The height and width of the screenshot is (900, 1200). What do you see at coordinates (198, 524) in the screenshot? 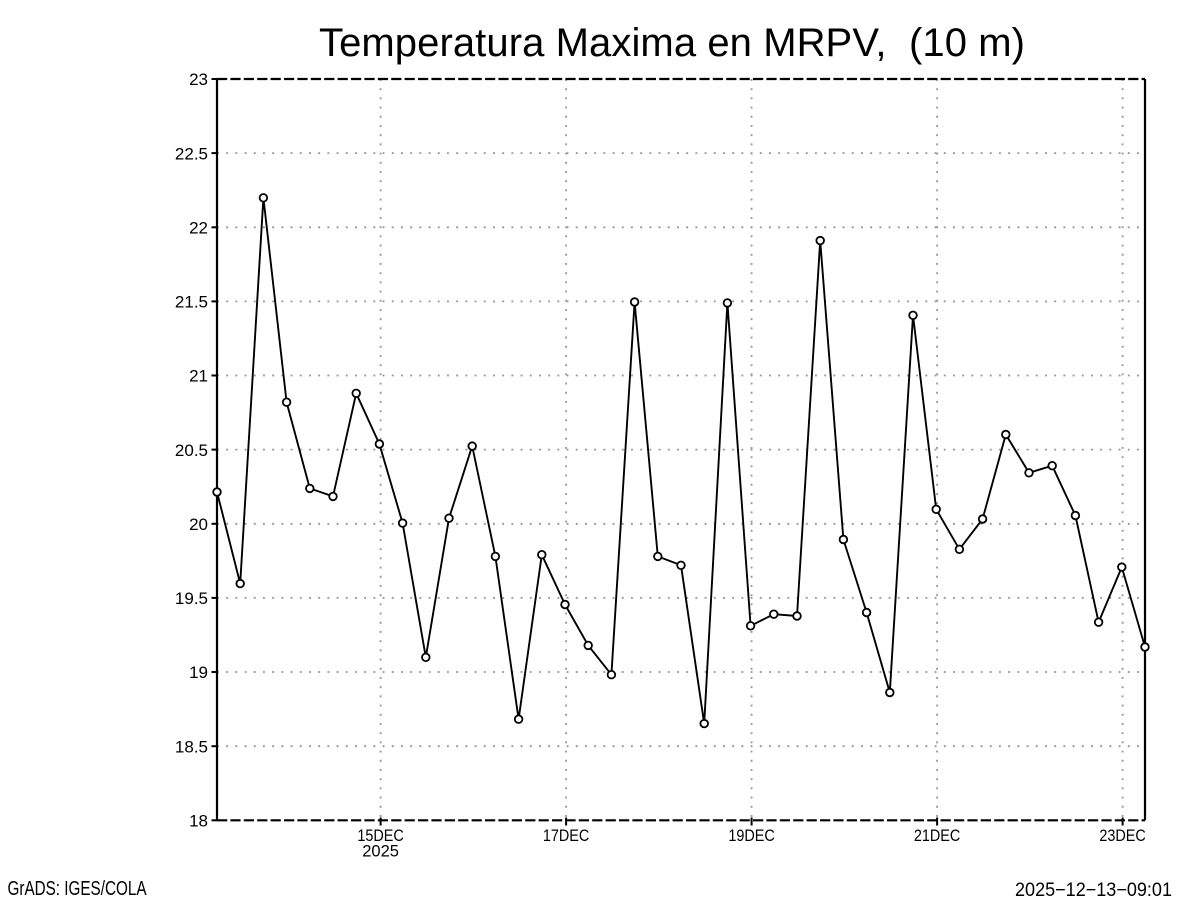
I see `svg-text: 20` at bounding box center [198, 524].